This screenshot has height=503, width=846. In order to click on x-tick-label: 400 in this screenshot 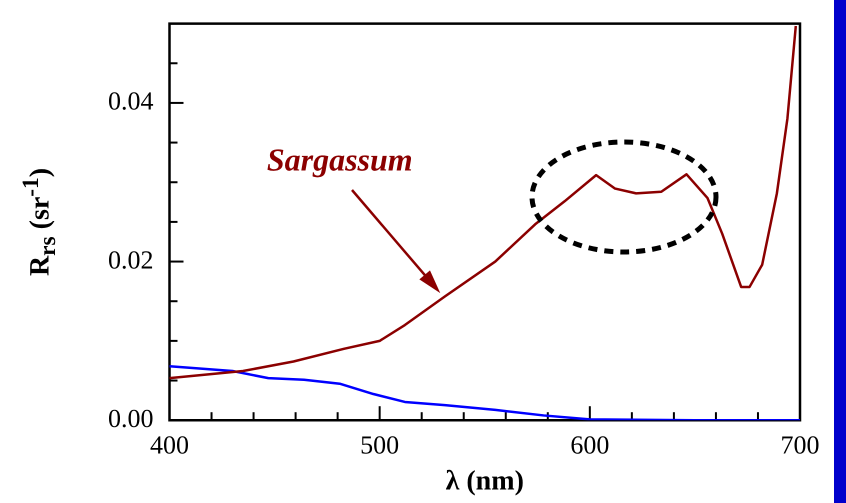, I will do `click(169, 445)`.